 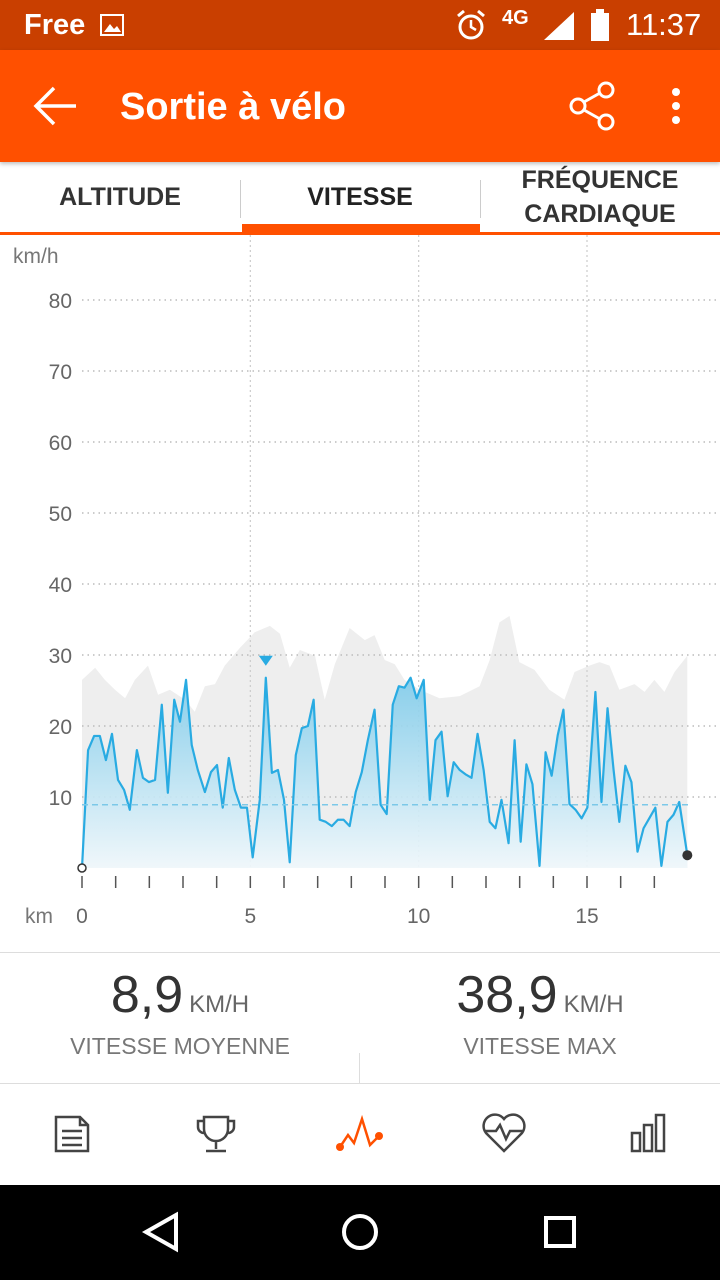 I want to click on system-nav-buttons, so click(x=358, y=1232).